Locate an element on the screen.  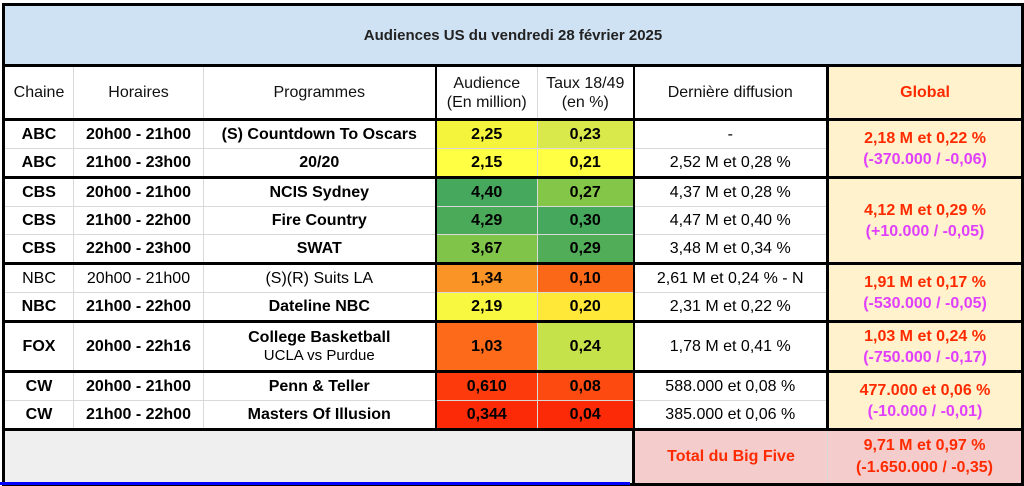
cell-horaires: 21h00 - 23h00 is located at coordinates (138, 163).